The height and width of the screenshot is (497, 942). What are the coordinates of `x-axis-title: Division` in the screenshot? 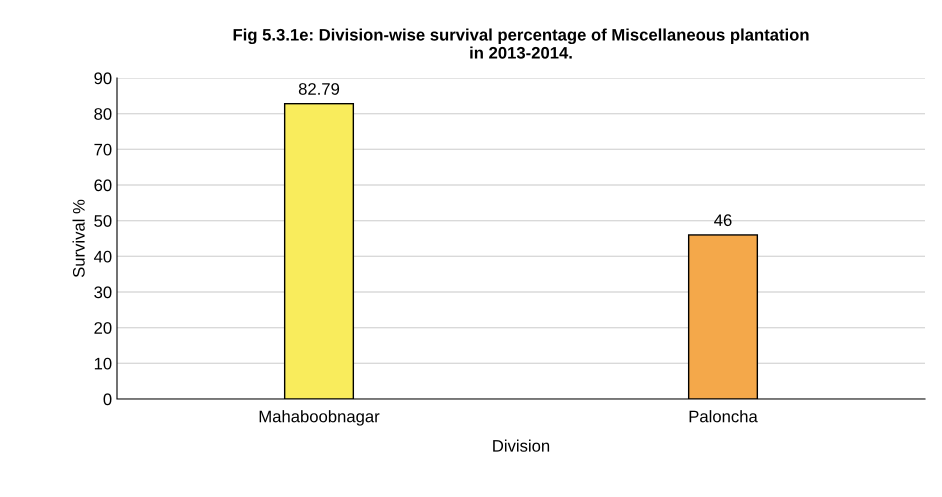 It's located at (521, 446).